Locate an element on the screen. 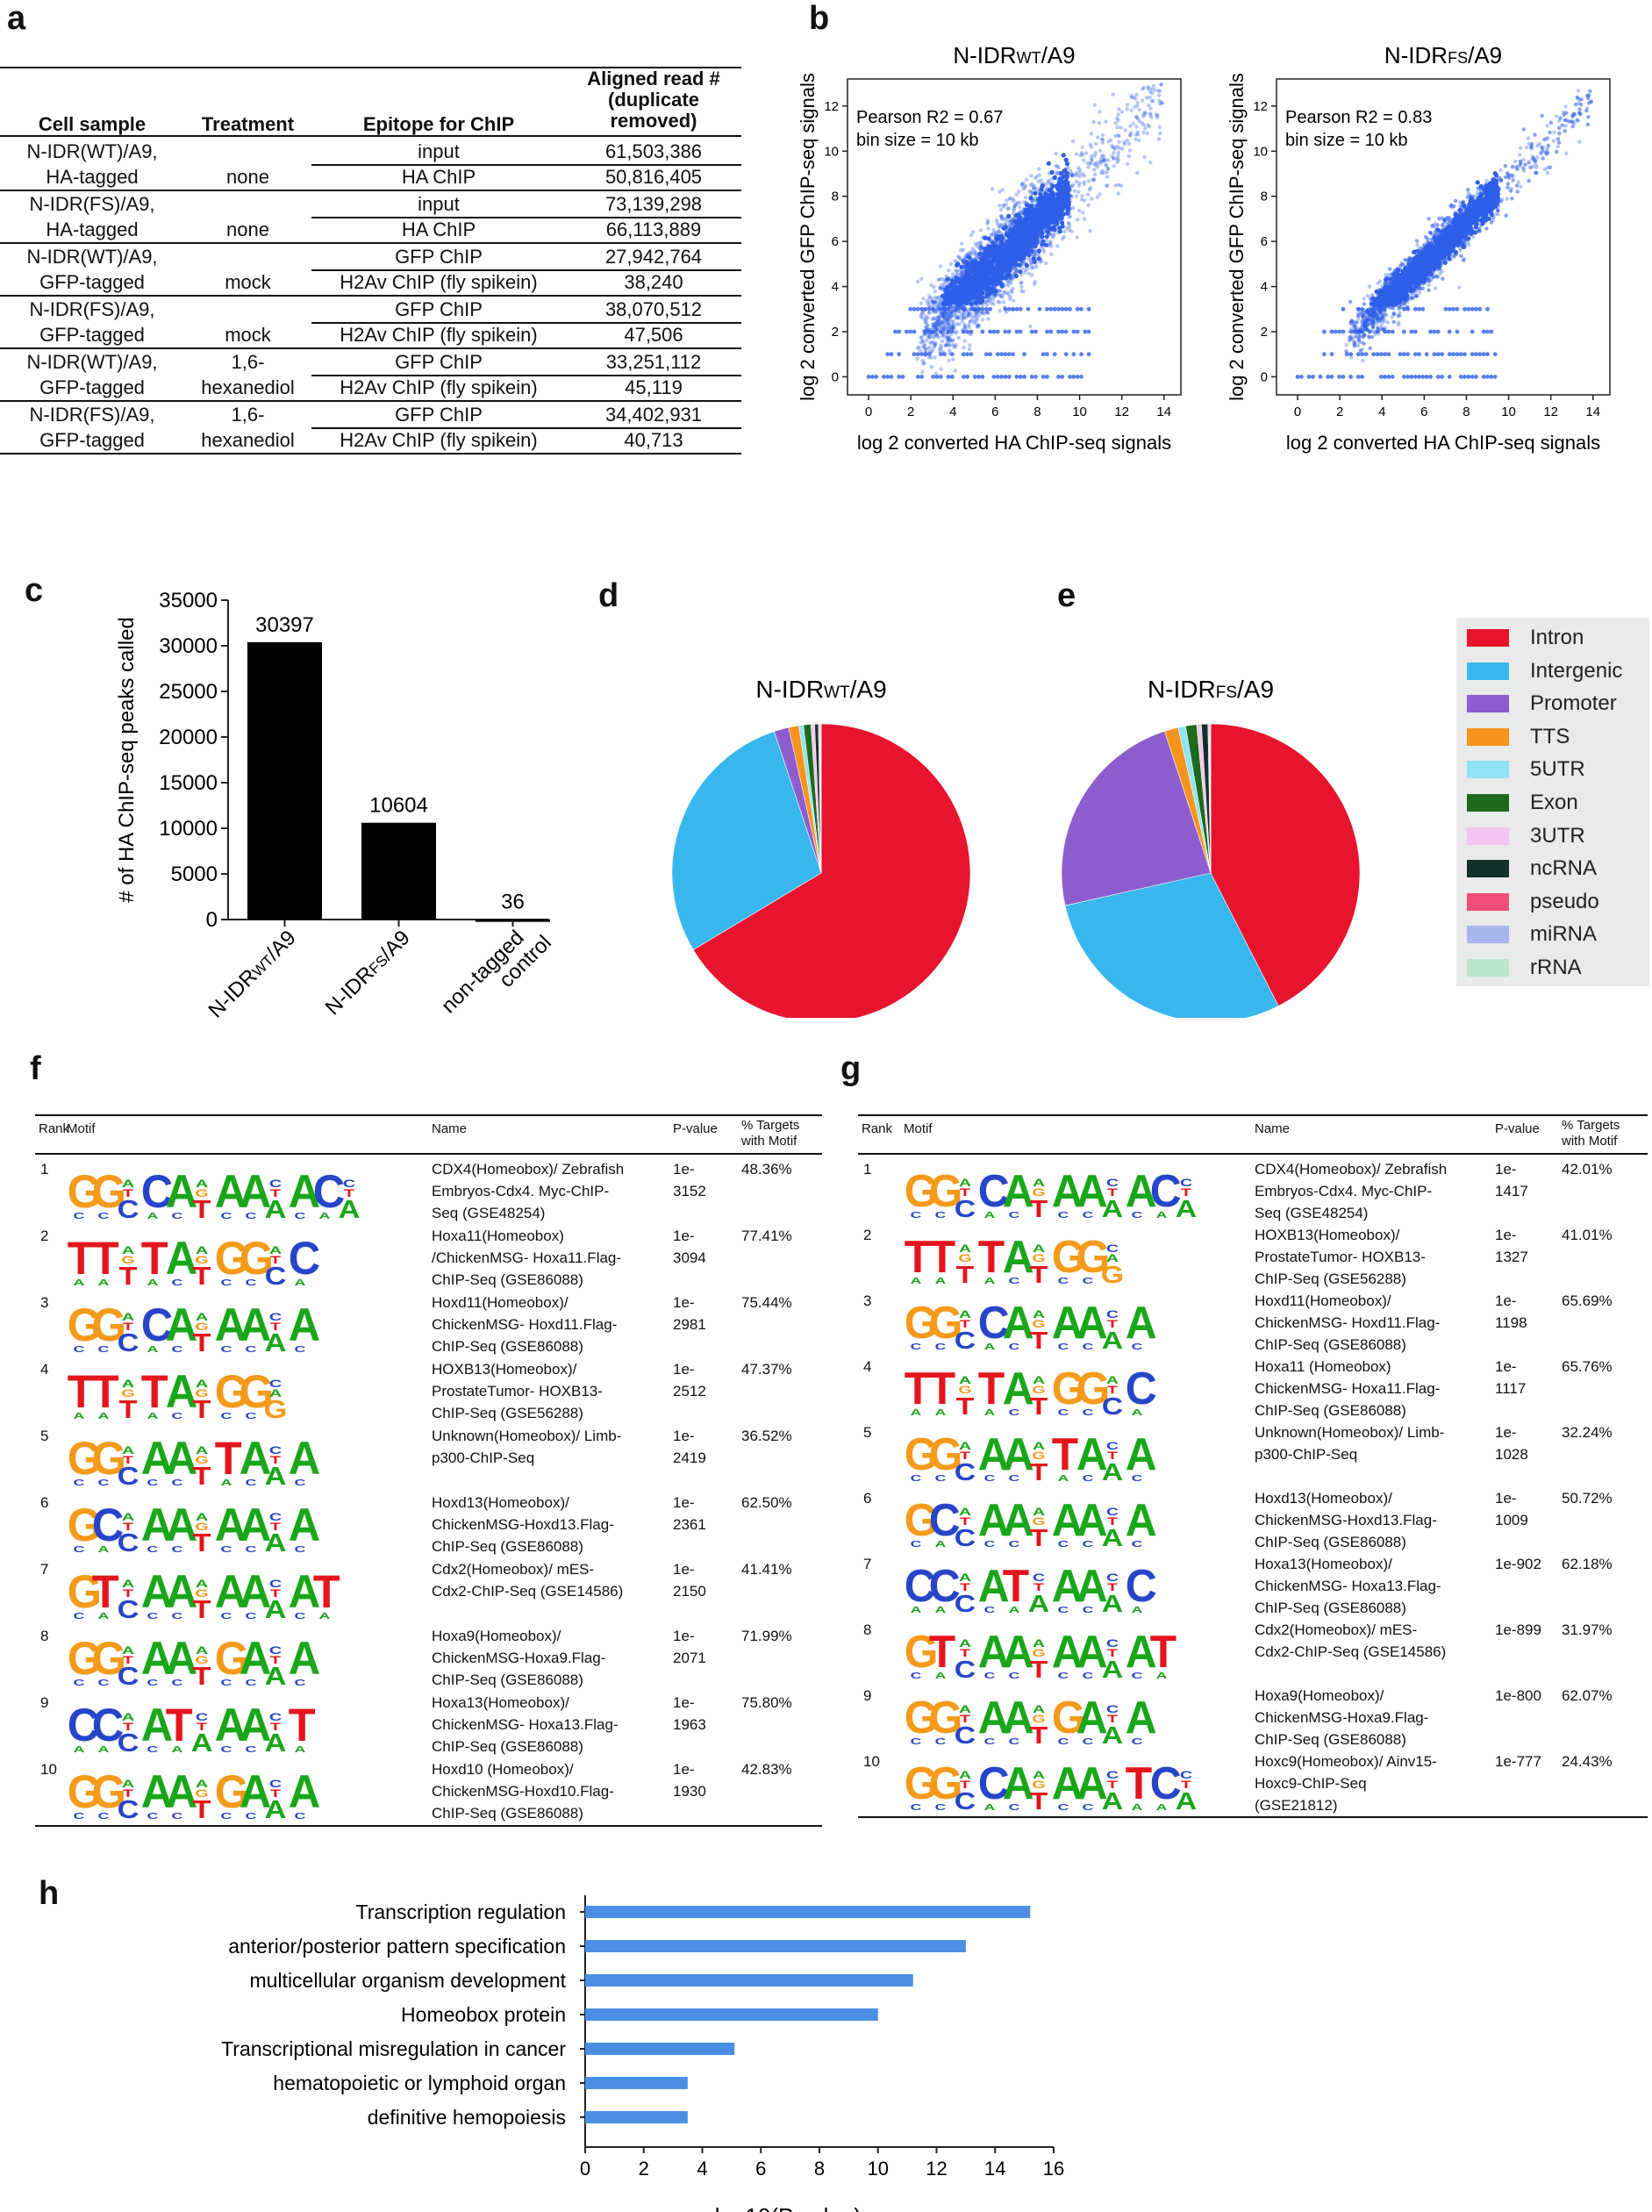 This screenshot has width=1652, height=2212. cell-sample: HA-tagged is located at coordinates (93, 229).